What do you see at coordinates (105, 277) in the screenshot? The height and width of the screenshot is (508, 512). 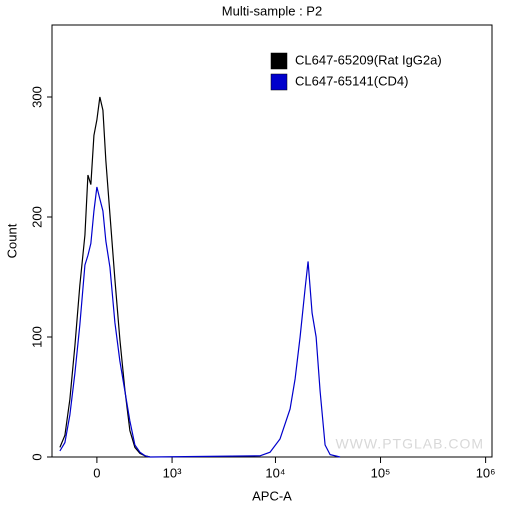 I see `series-line` at bounding box center [105, 277].